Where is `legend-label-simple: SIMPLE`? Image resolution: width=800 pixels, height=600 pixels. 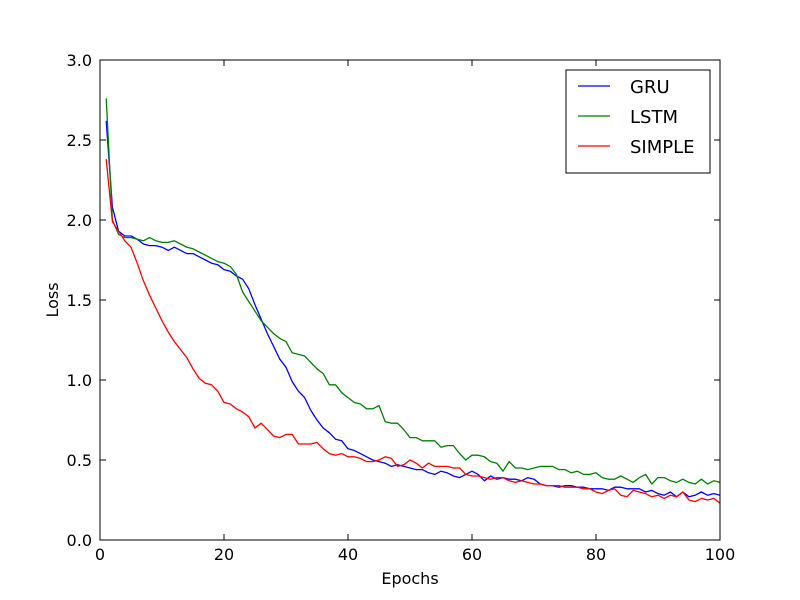 legend-label-simple: SIMPLE is located at coordinates (662, 147).